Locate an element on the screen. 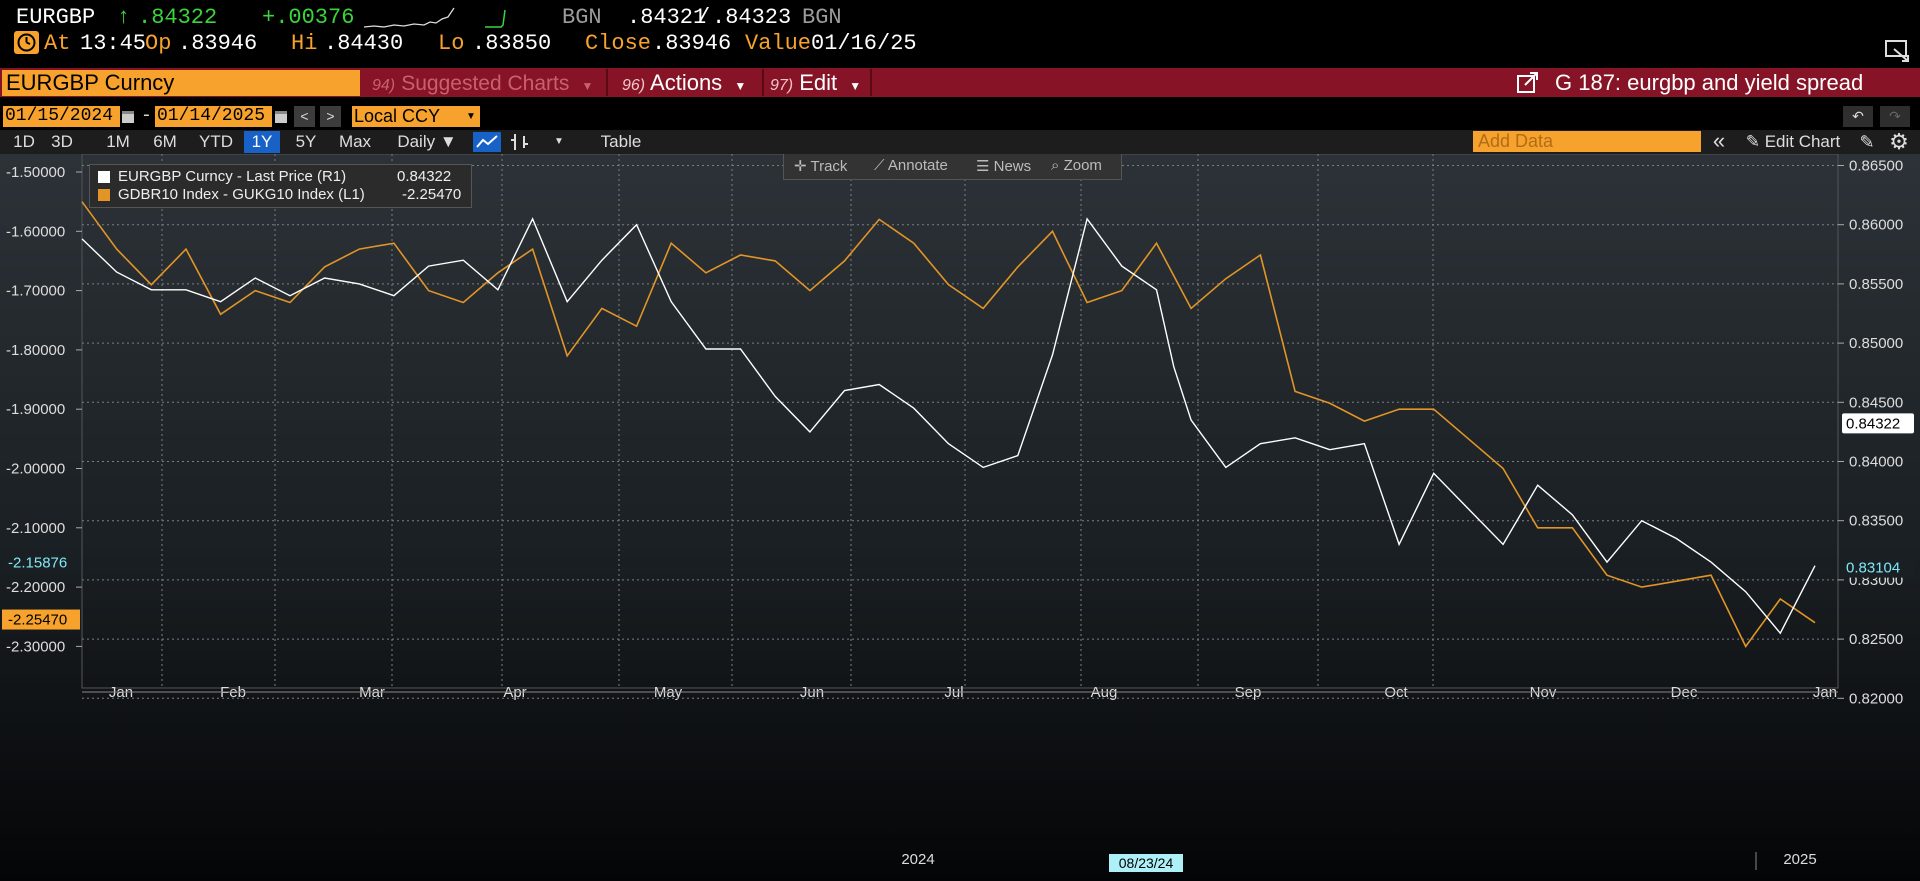 The width and height of the screenshot is (1920, 881). edit-chart-label: Edit Chart is located at coordinates (1802, 141).